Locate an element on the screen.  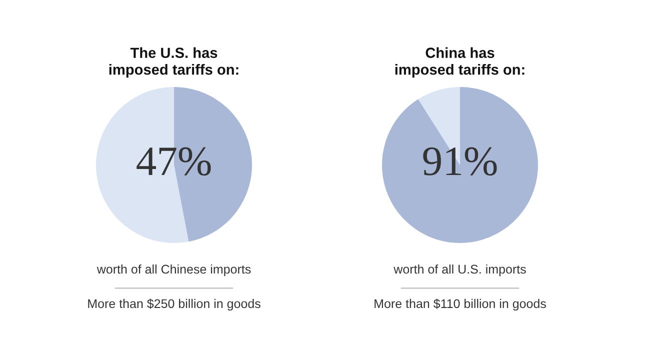
text: worth of all U.S. imports is located at coordinates (460, 270).